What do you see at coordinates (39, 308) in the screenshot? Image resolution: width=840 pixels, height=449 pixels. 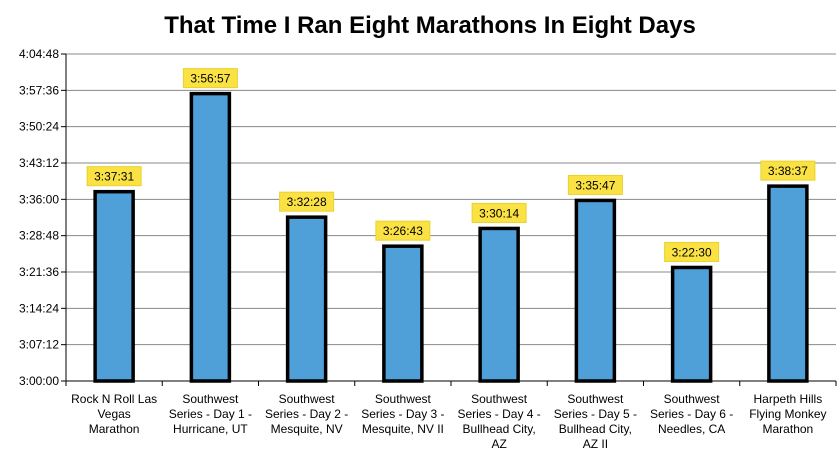 I see `y-tick-label: 3:14:24` at bounding box center [39, 308].